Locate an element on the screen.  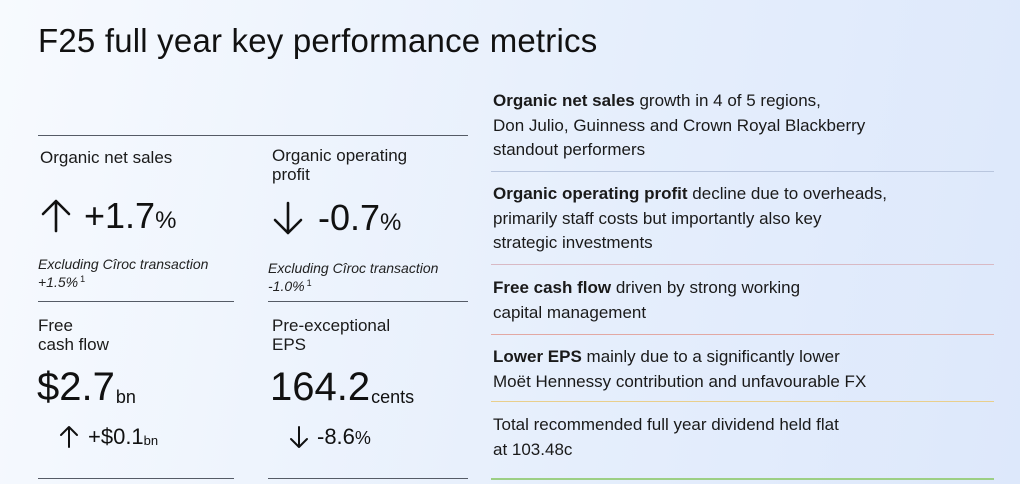
pre-exceptional-eps-change: -8.6 % is located at coordinates (329, 437).